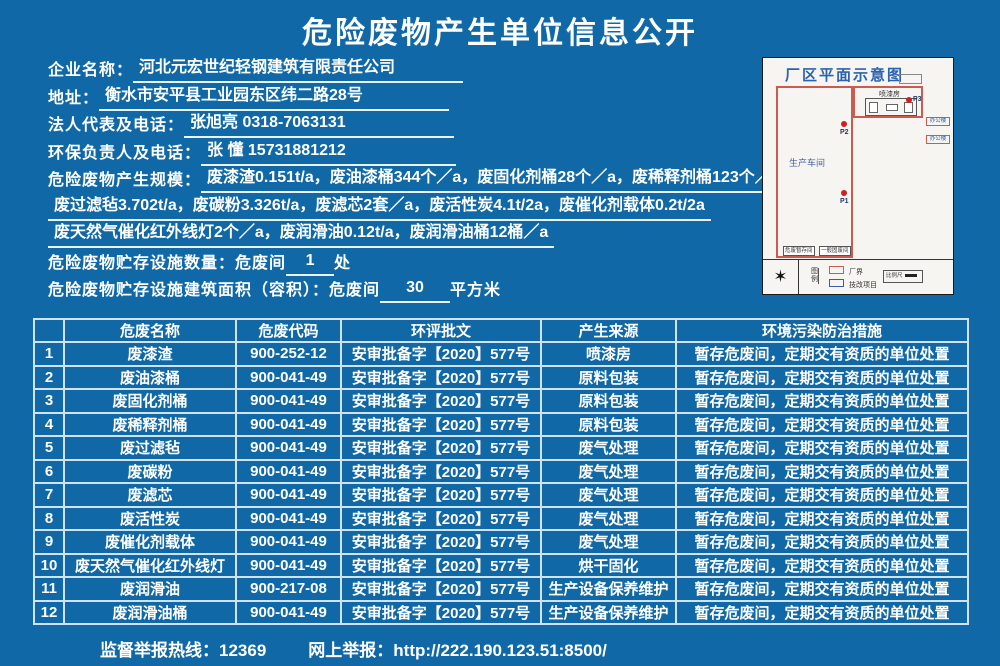 The height and width of the screenshot is (666, 1000). Describe the element at coordinates (501, 330) in the screenshot. I see `table-header-row: 危废名称 危废代码 环评批文 产生来源 环境污染防治措施` at that location.